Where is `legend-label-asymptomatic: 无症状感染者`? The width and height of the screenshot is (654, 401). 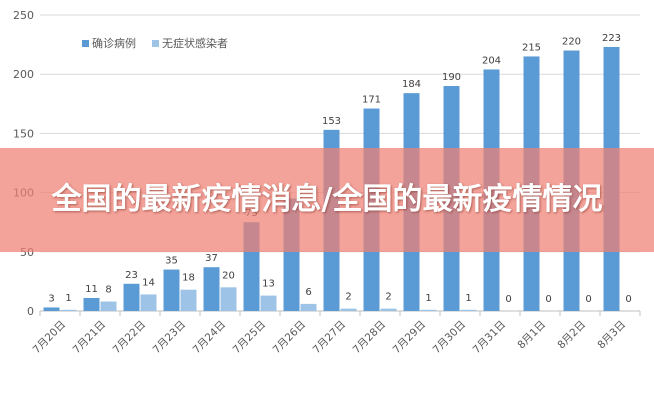 legend-label-asymptomatic: 无症状感染者 is located at coordinates (195, 43).